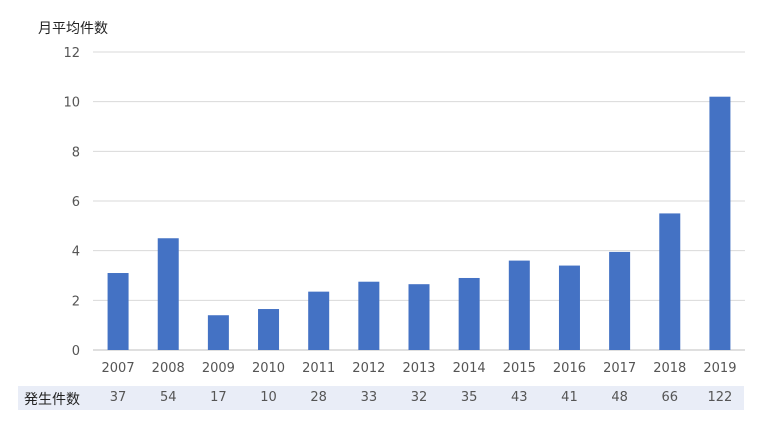 This screenshot has height=431, width=774. What do you see at coordinates (620, 300) in the screenshot?
I see `bar-2017` at bounding box center [620, 300].